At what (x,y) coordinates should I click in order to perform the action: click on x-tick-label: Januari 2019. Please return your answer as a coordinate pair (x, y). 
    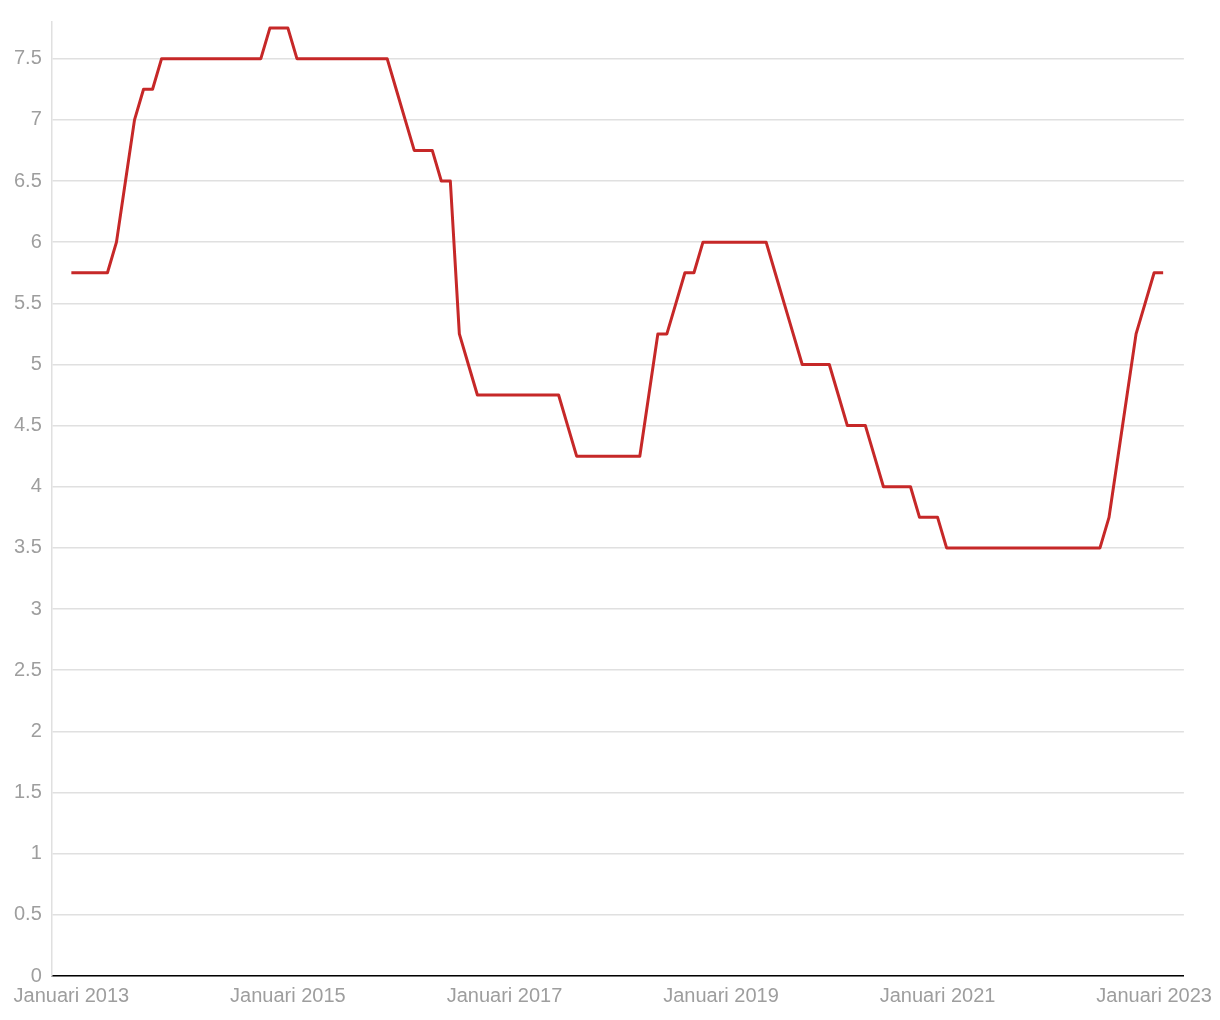
    Looking at the image, I should click on (721, 994).